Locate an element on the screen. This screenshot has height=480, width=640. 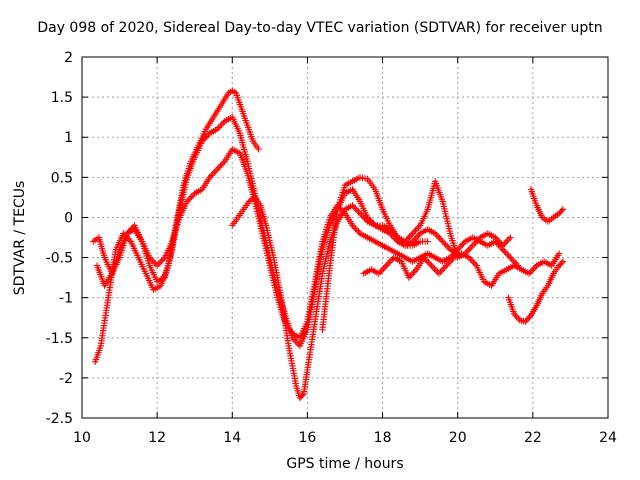
x-tick-label: 18 is located at coordinates (383, 438).